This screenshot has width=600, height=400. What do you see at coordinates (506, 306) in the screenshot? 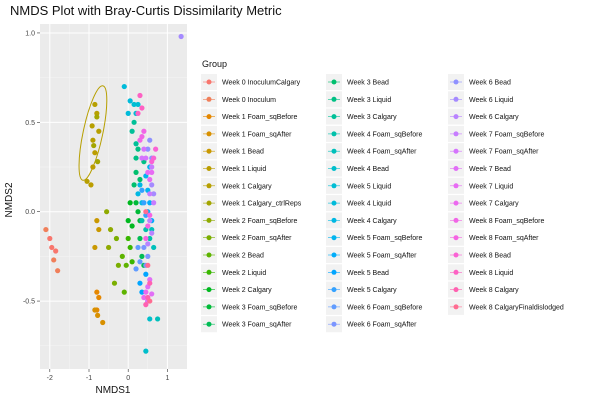
I see `legend-item: Week 8 CalgaryFinaldislodged` at bounding box center [506, 306].